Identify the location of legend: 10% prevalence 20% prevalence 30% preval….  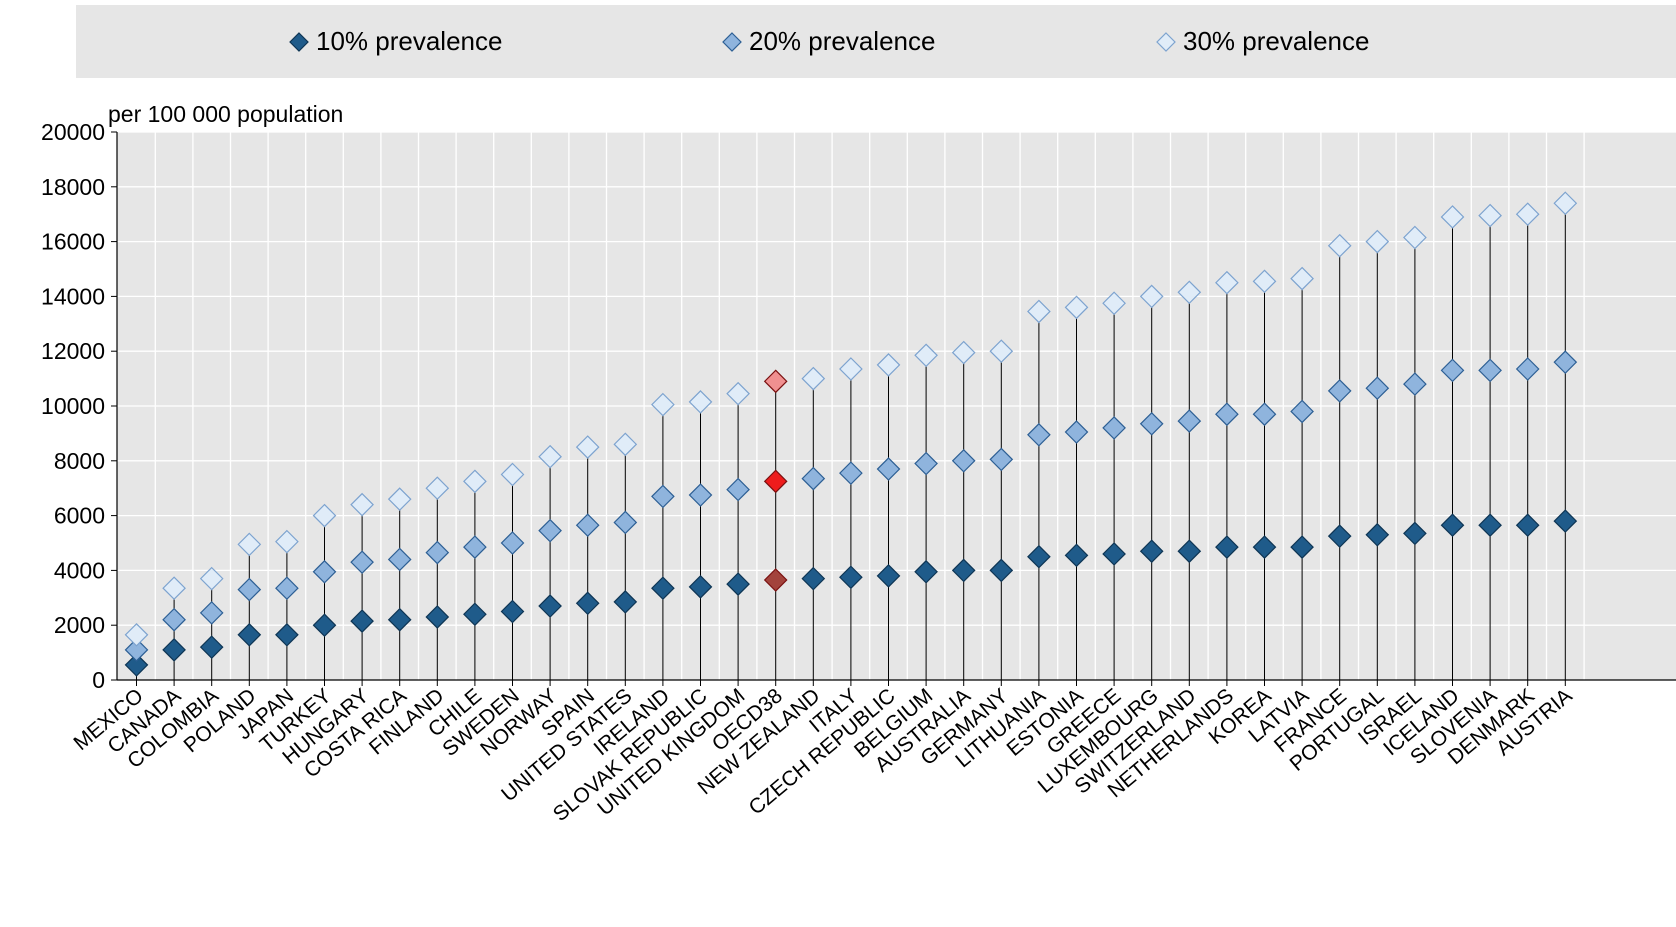
(876, 41).